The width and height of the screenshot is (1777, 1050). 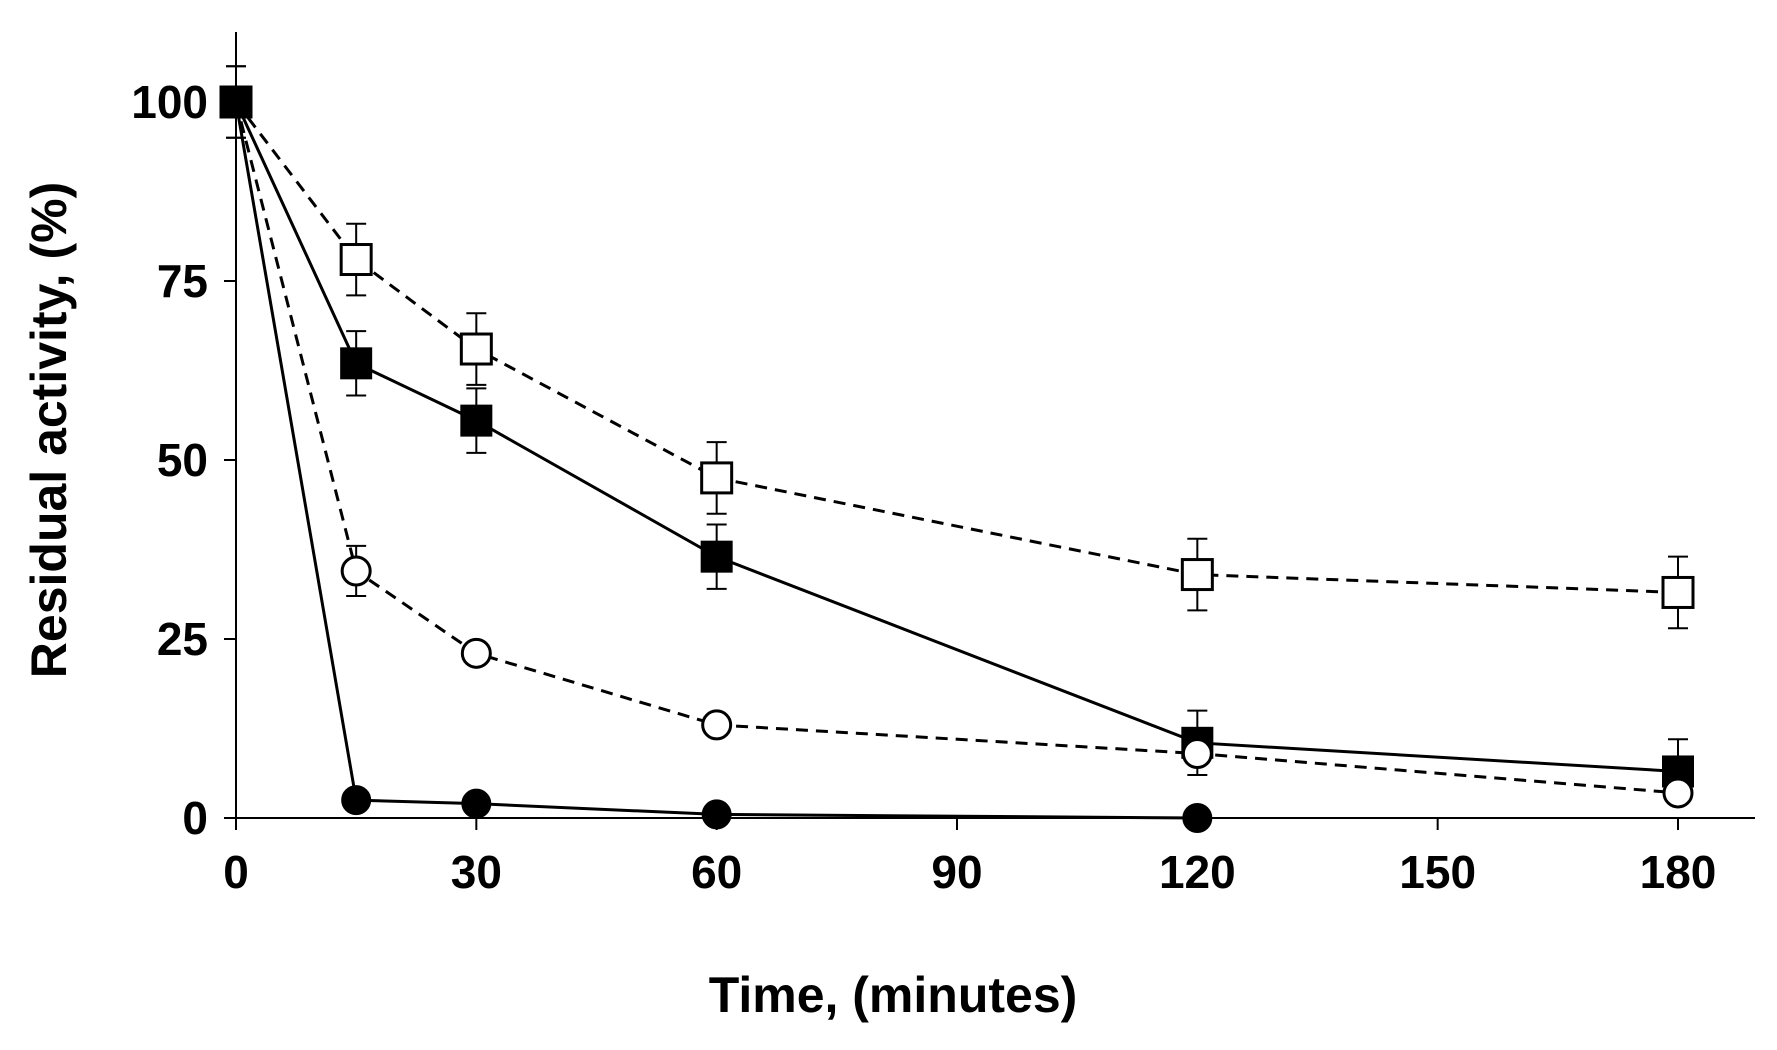 I want to click on y-tick-label-75: 75, so click(x=182, y=281).